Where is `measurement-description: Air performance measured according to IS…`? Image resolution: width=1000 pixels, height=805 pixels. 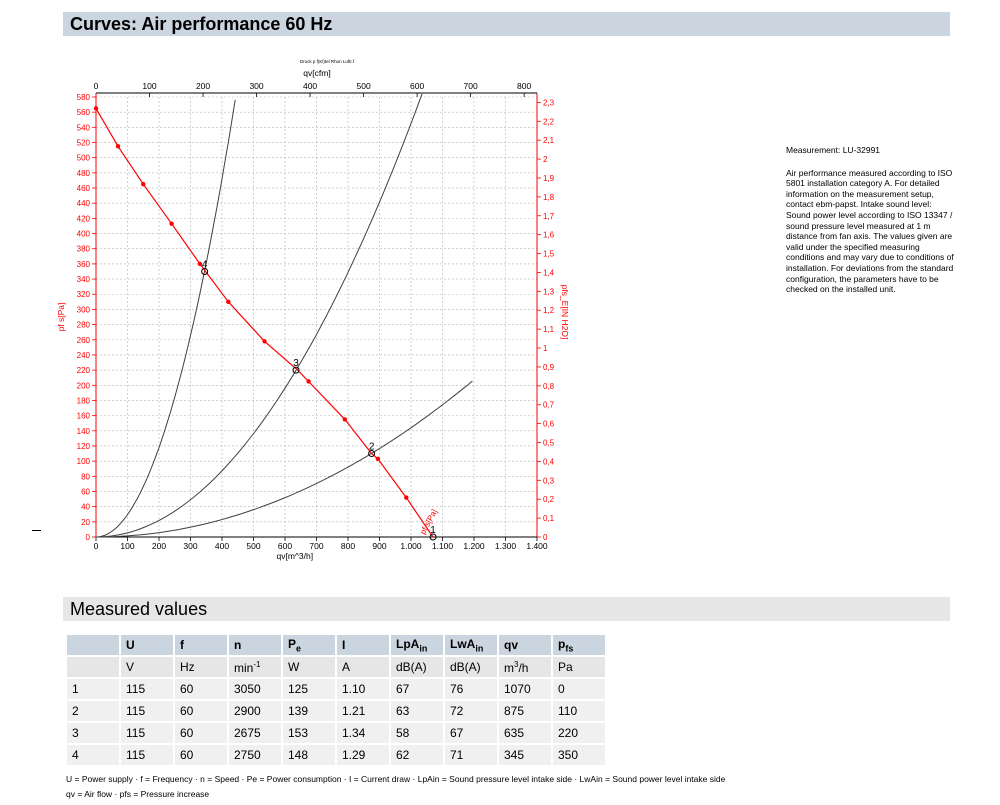 measurement-description: Air performance measured according to IS… is located at coordinates (870, 231).